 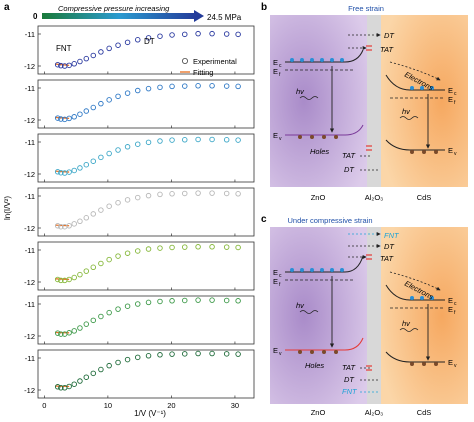 I want to click on cds-valence-band, so click(x=415, y=145).